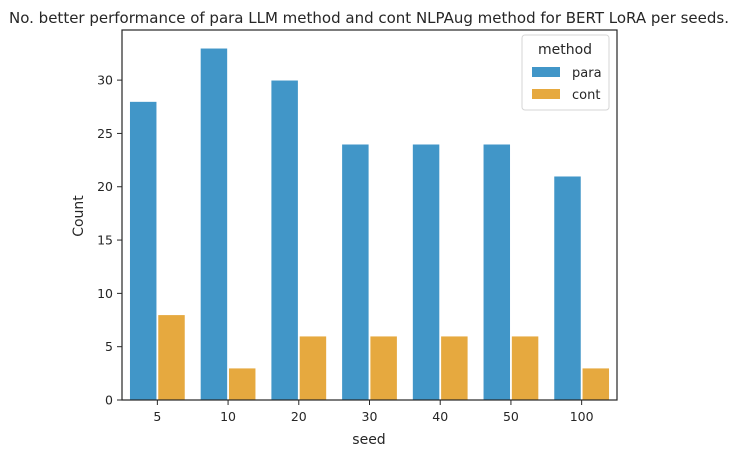  I want to click on x-axis-ticks: 5 10 20 30 40 50 100, so click(373, 412).